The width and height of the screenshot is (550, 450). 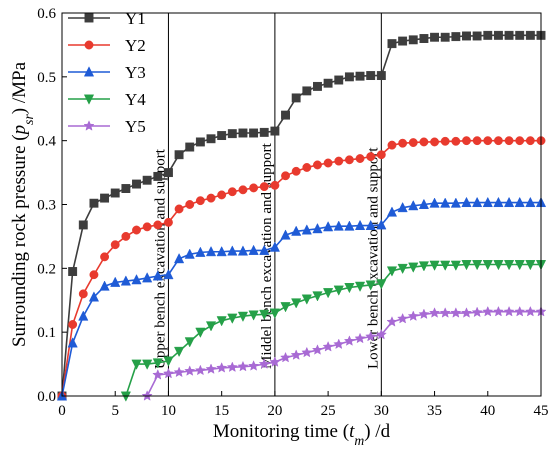 What do you see at coordinates (107, 72) in the screenshot?
I see `legend: Y1 Y2 Y3 Y4 Y5` at bounding box center [107, 72].